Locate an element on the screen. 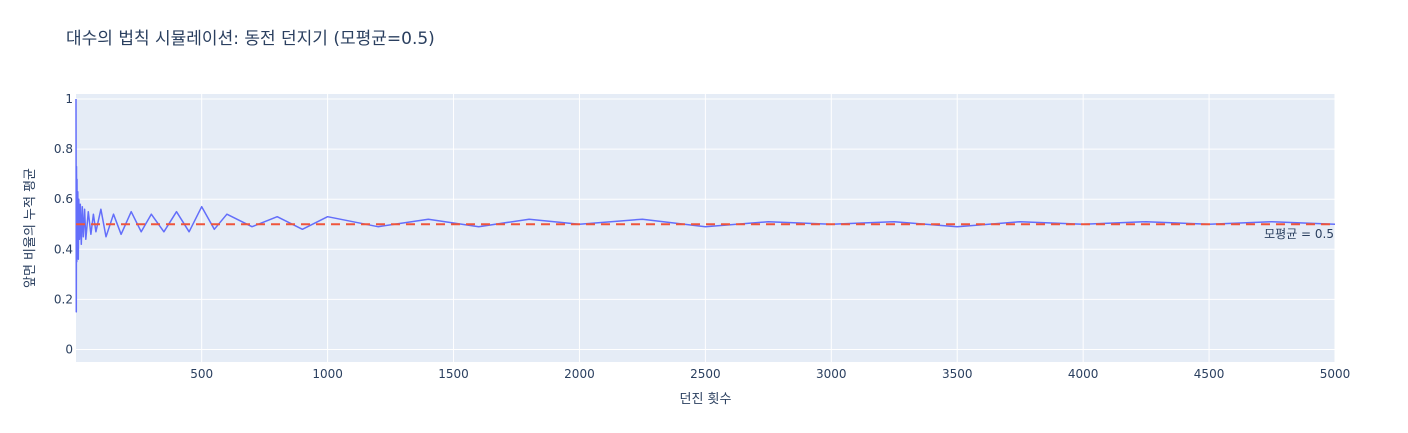 This screenshot has width=1408, height=433. x-axis-label: 던진 횟수 is located at coordinates (706, 399).